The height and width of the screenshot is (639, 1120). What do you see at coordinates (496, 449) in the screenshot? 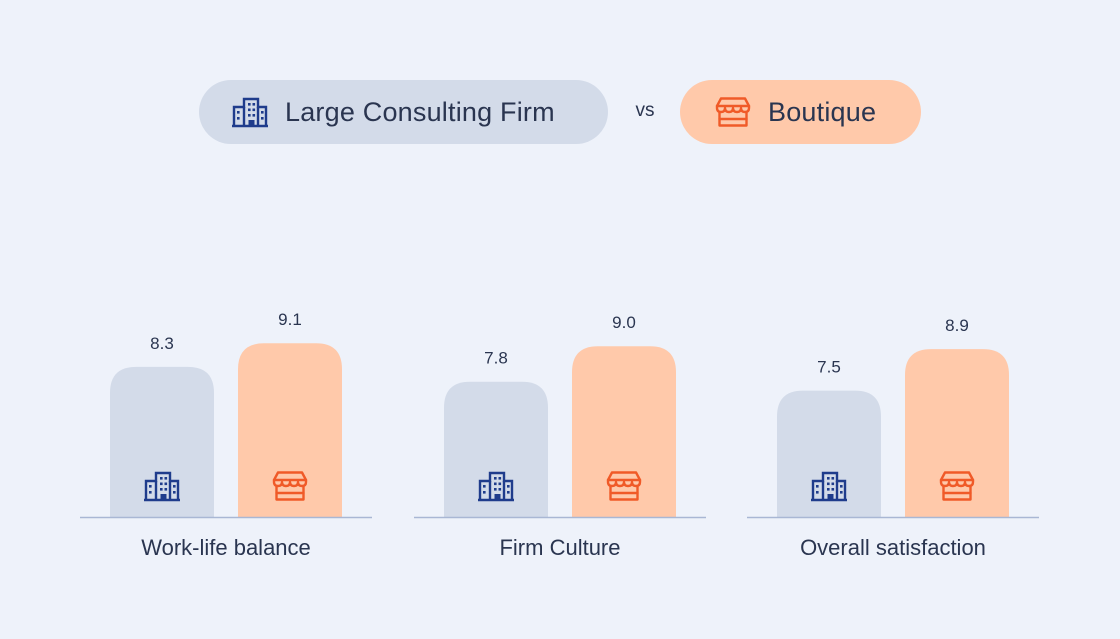
I see `bar-large-firm-culture` at bounding box center [496, 449].